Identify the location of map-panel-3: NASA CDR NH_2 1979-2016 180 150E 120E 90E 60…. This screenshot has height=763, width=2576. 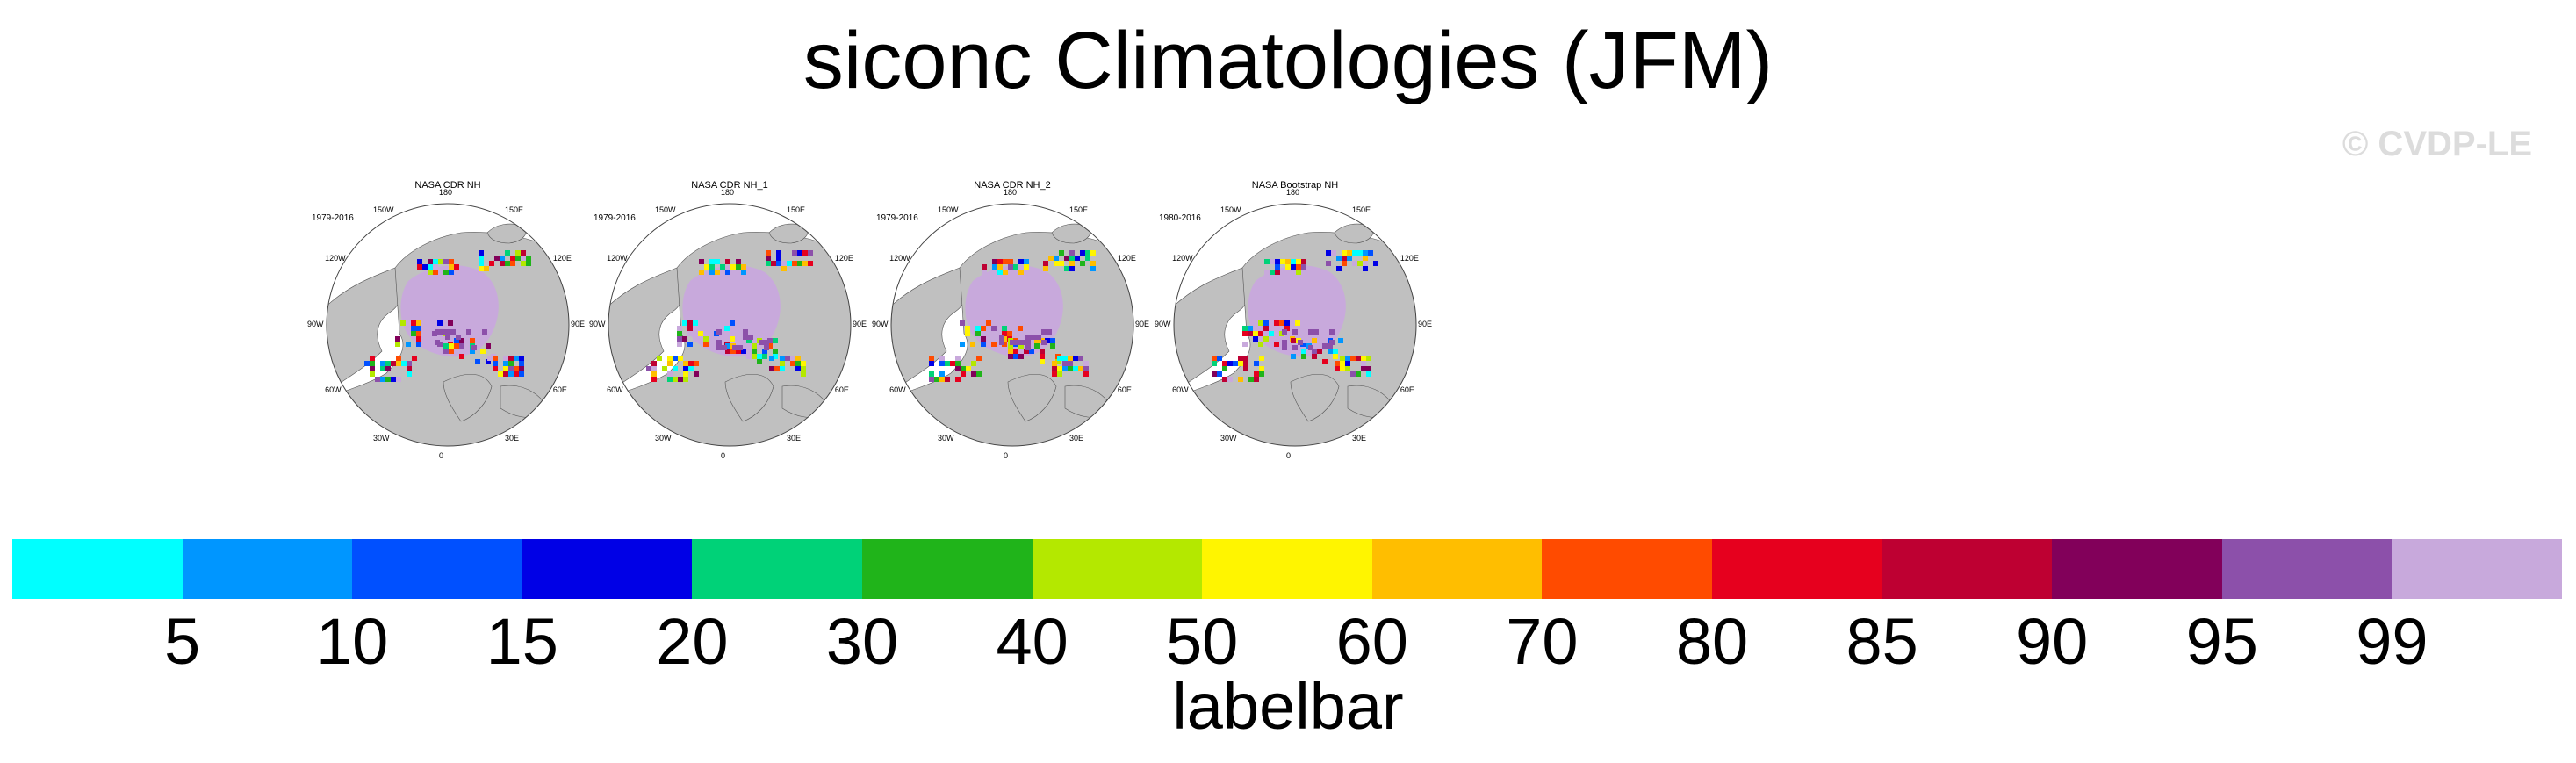
(1011, 327).